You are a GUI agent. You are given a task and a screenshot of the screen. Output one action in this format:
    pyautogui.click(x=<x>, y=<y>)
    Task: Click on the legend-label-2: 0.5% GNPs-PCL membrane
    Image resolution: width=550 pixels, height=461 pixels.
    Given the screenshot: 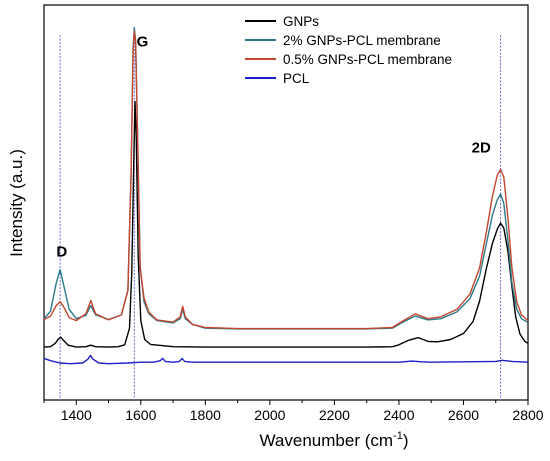 What is the action you would take?
    pyautogui.click(x=367, y=59)
    